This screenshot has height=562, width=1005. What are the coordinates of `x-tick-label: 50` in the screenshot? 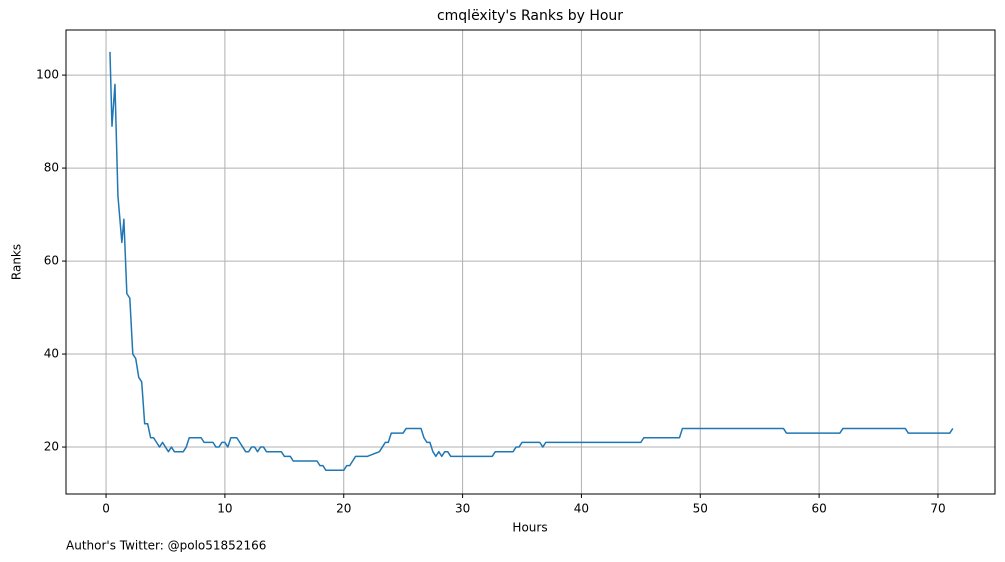 It's located at (700, 509).